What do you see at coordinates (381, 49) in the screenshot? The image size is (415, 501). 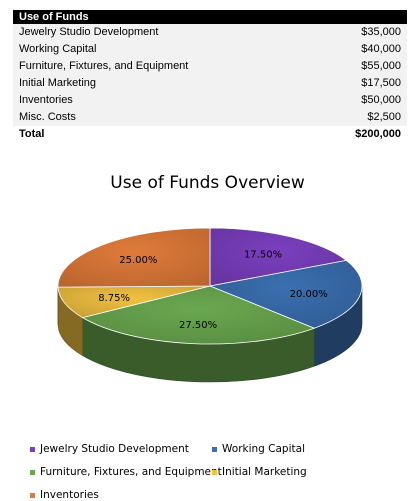 I see `row-amount: $40,000` at bounding box center [381, 49].